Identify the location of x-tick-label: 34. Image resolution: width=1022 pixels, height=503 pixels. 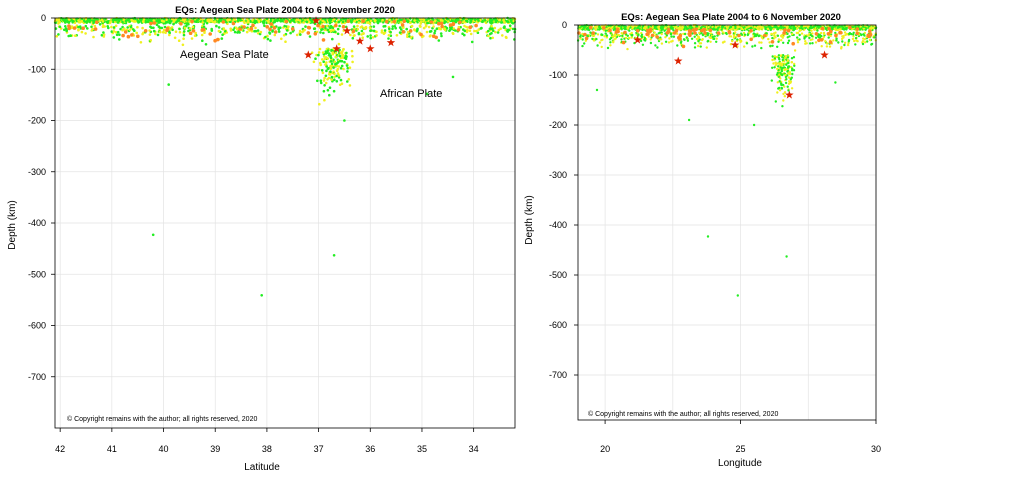
(474, 449).